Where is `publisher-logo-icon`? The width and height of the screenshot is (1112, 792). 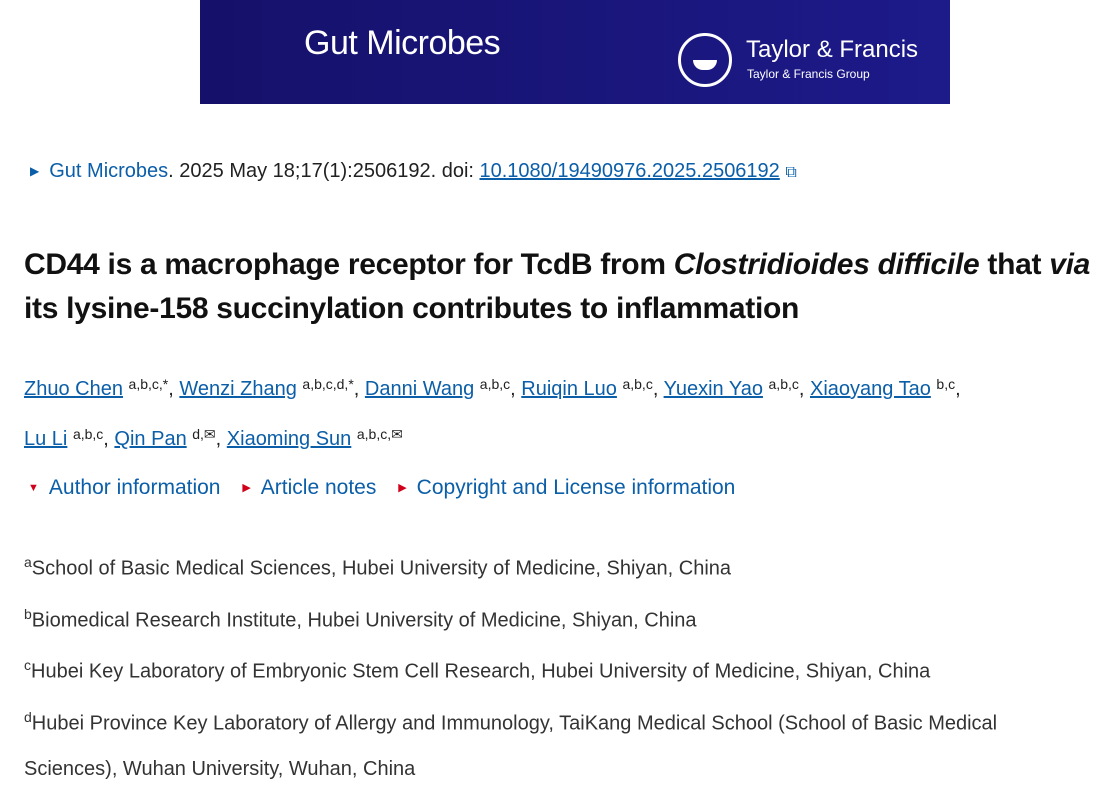 publisher-logo-icon is located at coordinates (705, 60).